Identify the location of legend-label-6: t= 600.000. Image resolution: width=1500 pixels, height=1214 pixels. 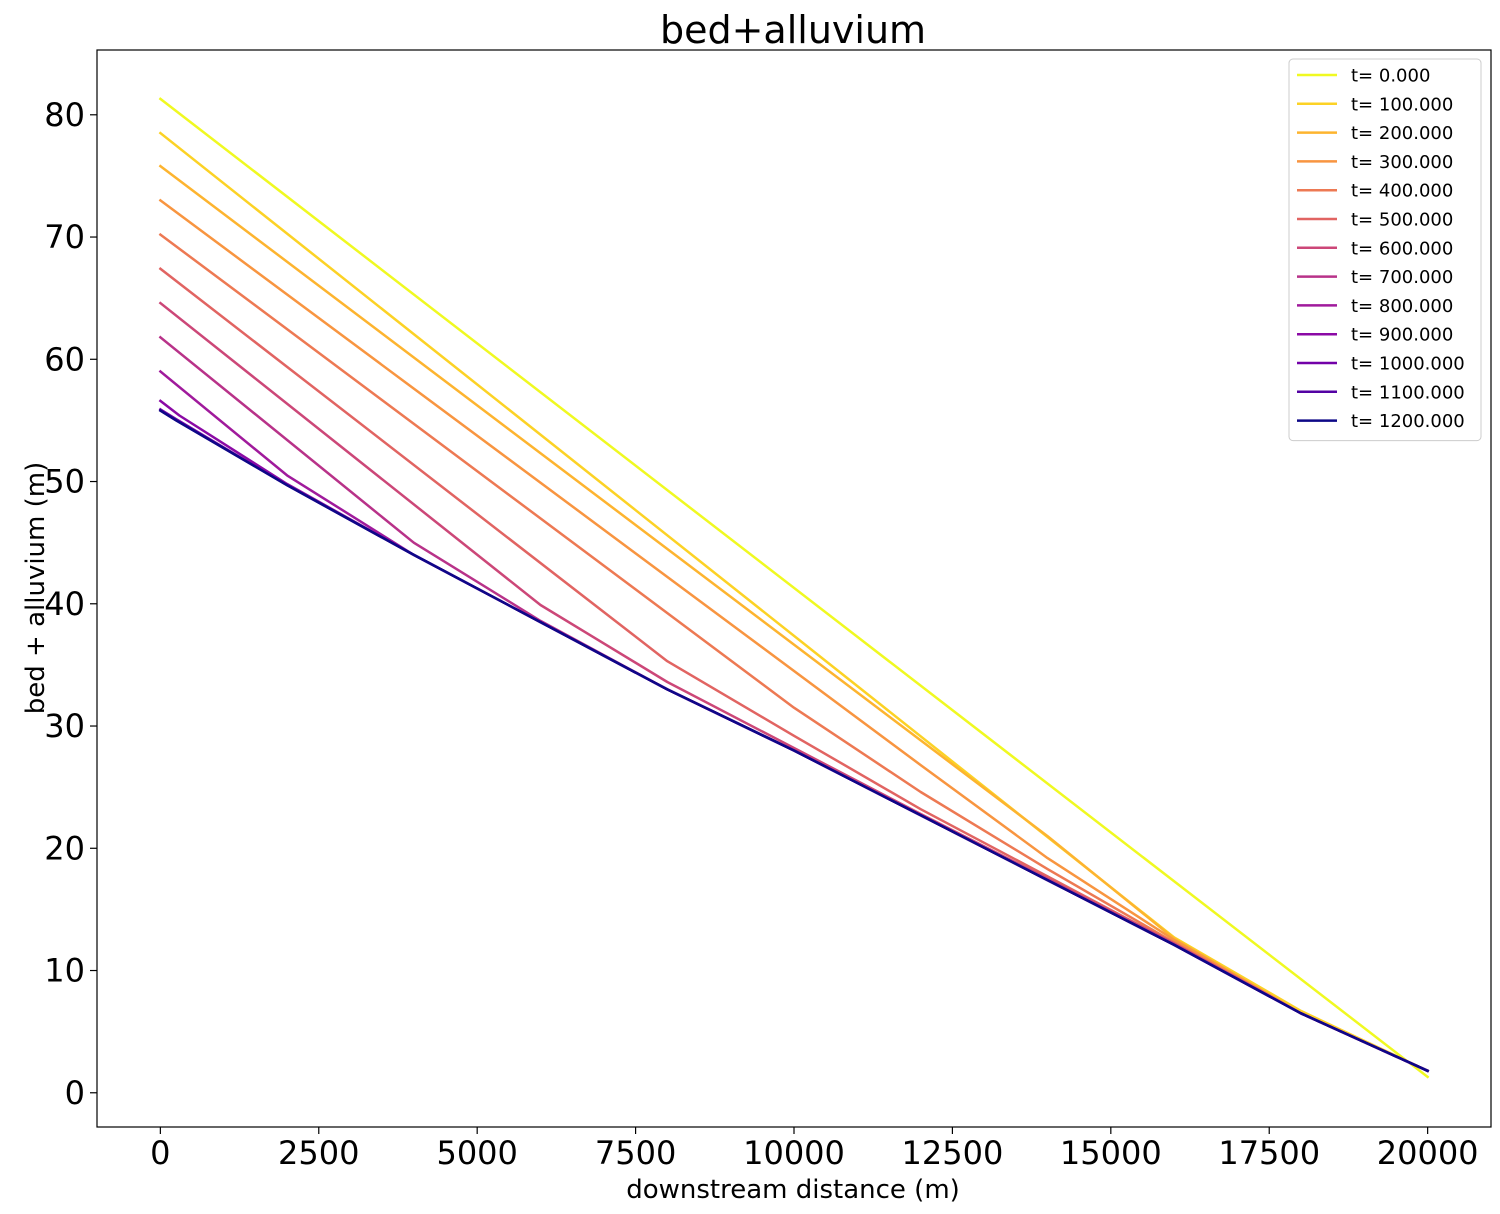
(1402, 248).